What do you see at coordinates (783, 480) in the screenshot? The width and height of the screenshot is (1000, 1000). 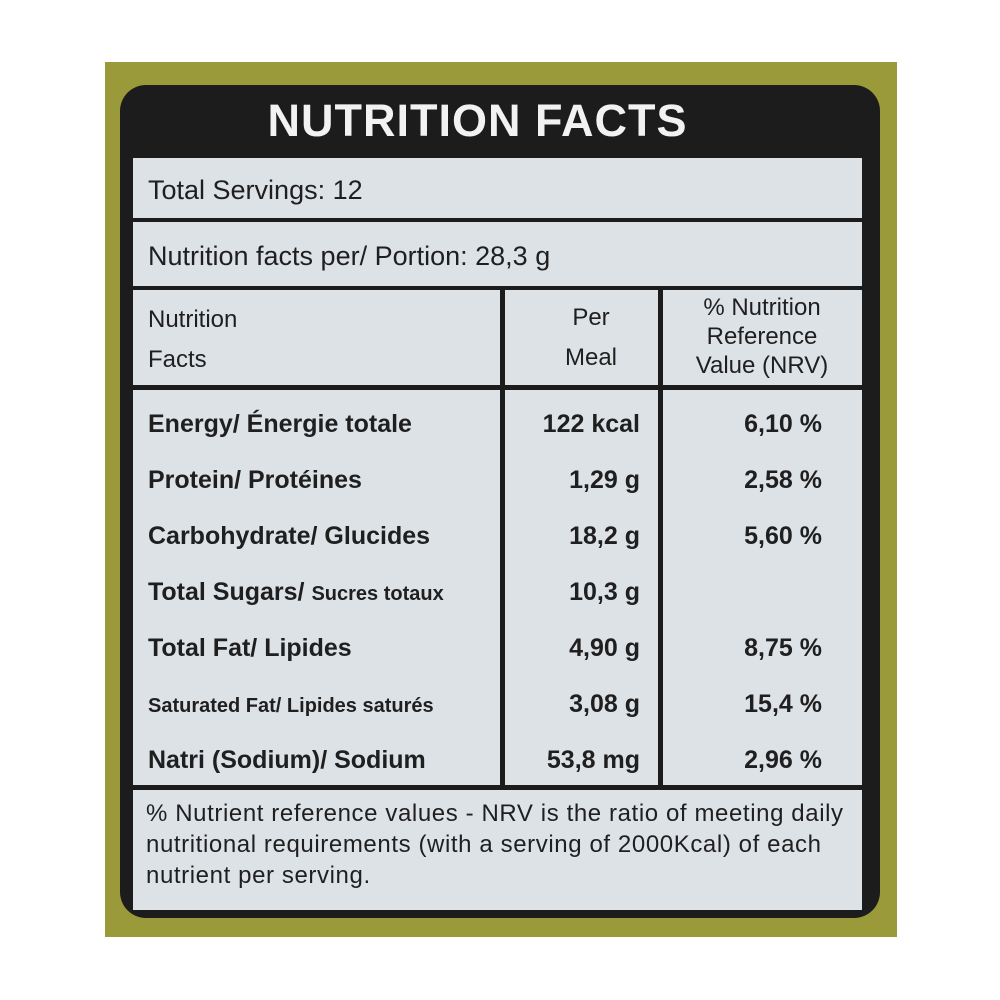 I see `nrv: 2,58 %` at bounding box center [783, 480].